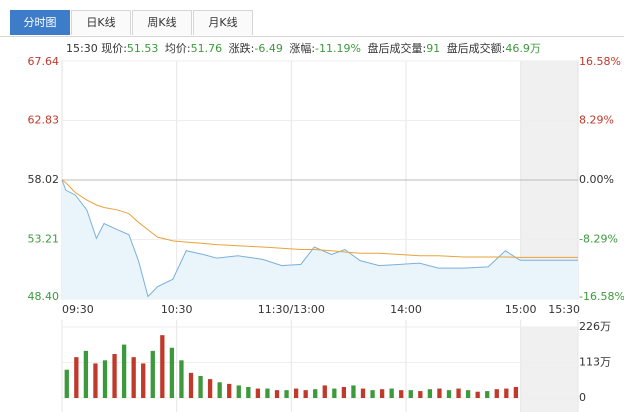 The width and height of the screenshot is (624, 412). I want to click on info-label: 涨跌:, so click(241, 48).